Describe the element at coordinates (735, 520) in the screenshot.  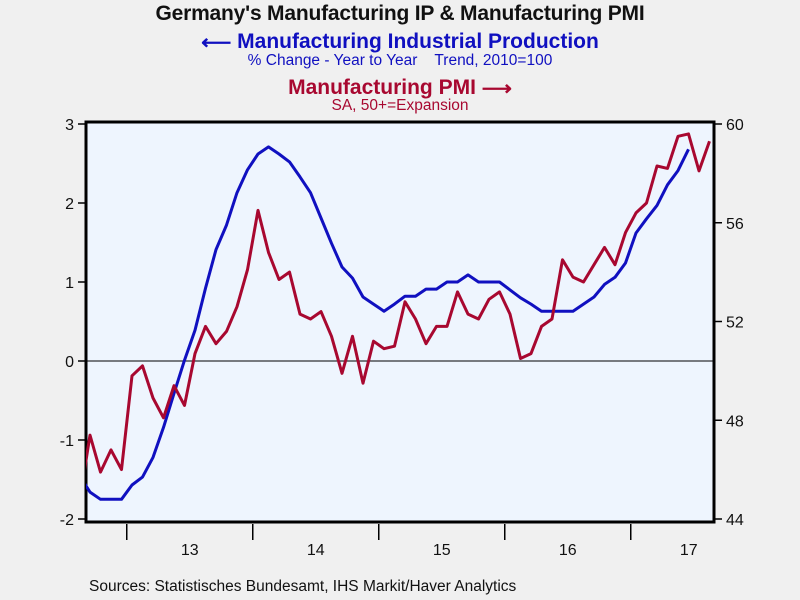
I see `right-tick-label: 44` at that location.